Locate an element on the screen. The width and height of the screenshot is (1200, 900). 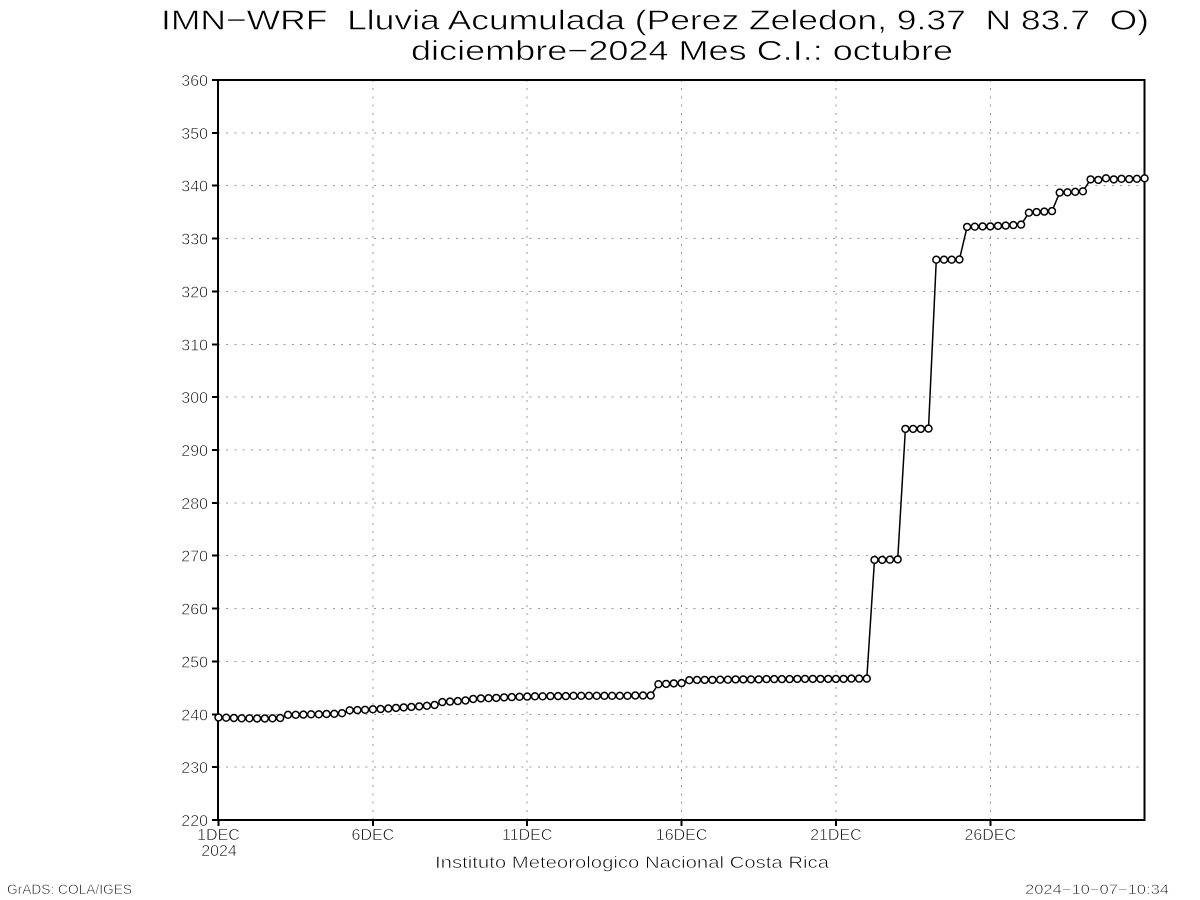
svg-text: 1DEC is located at coordinates (218, 835).